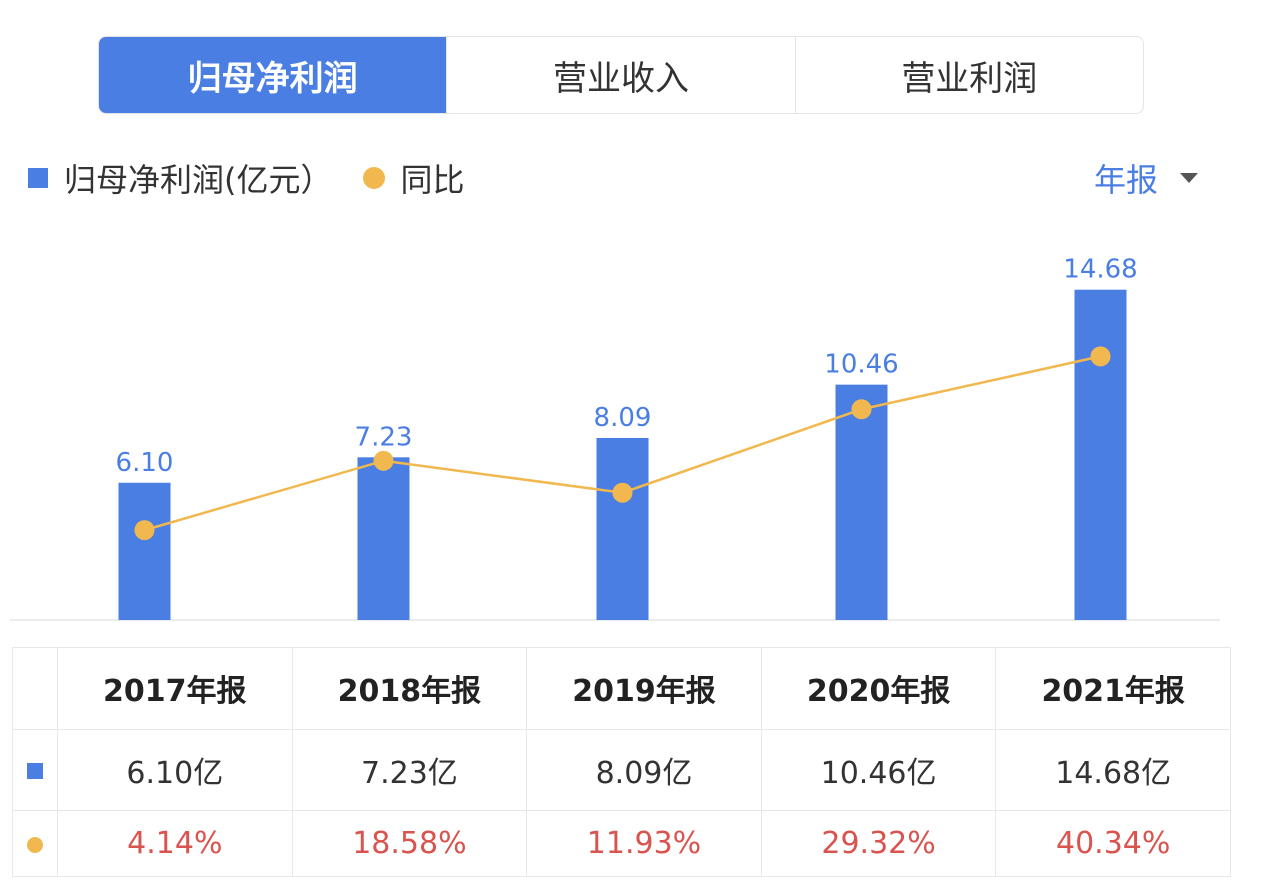  I want to click on table-cell-value: 8.09亿, so click(644, 770).